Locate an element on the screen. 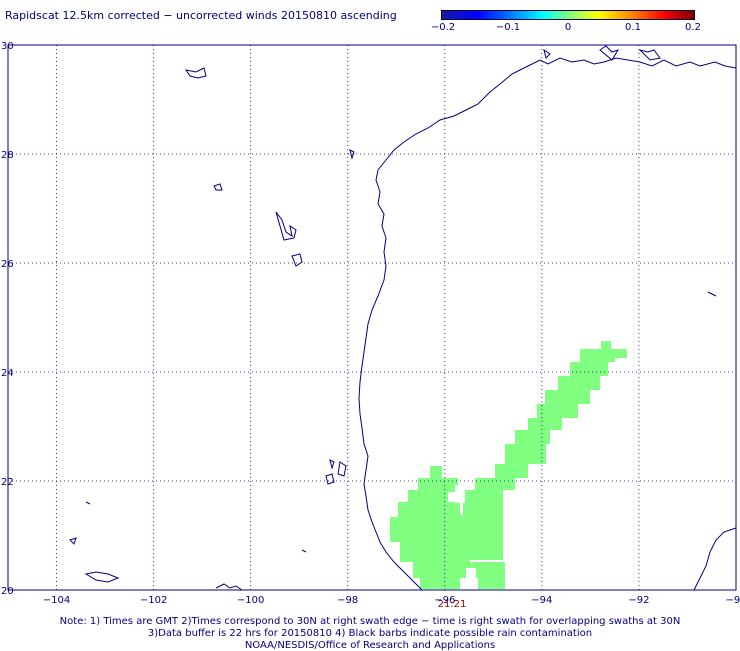 Image resolution: width=740 pixels, height=651 pixels. lat-tick-label: 24 is located at coordinates (7, 373).